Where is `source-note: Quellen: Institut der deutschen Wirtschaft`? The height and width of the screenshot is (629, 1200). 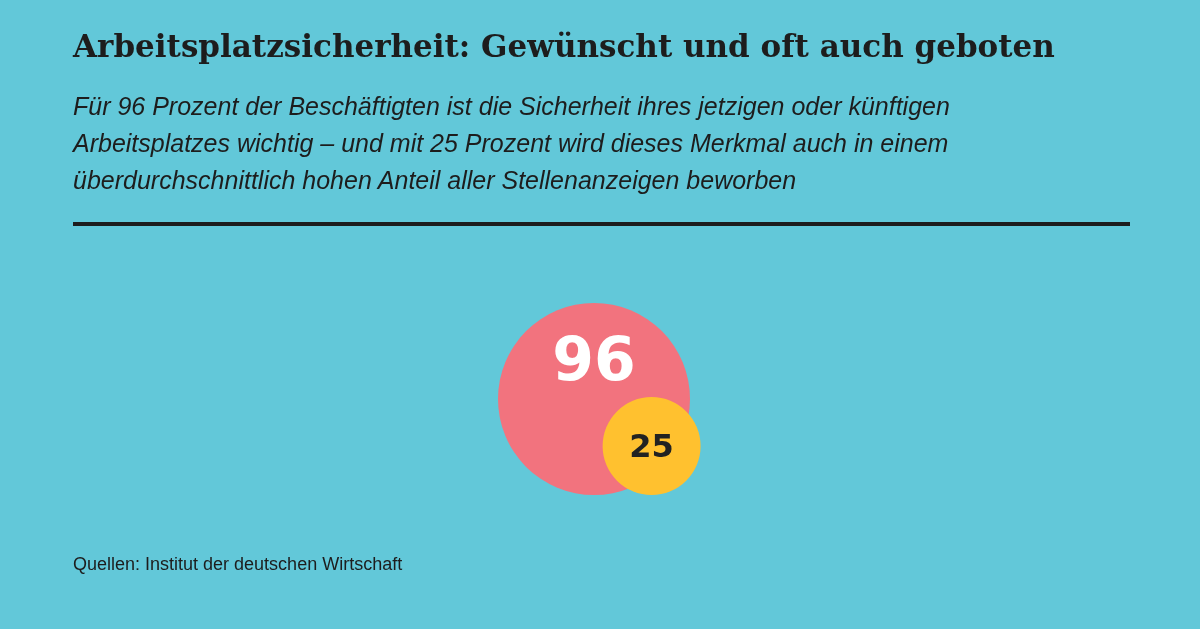
source-note: Quellen: Institut der deutschen Wirtschaft is located at coordinates (238, 564).